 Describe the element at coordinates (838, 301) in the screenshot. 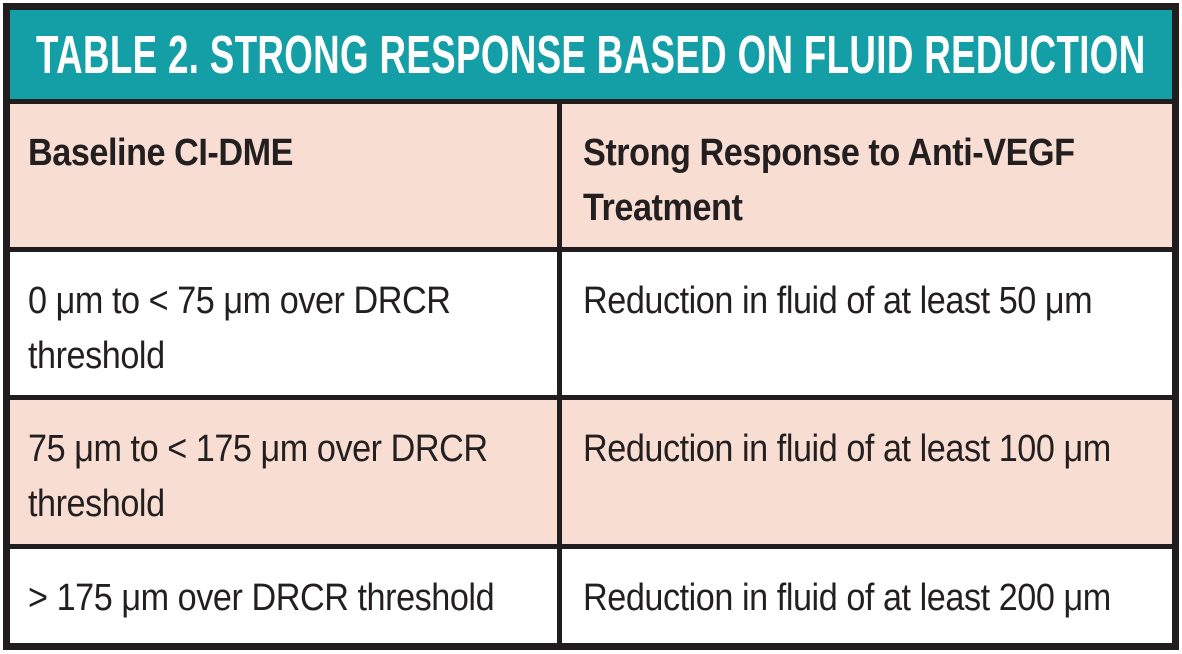

I see `response-value: Reduction in fluid of at least 50 μm` at that location.